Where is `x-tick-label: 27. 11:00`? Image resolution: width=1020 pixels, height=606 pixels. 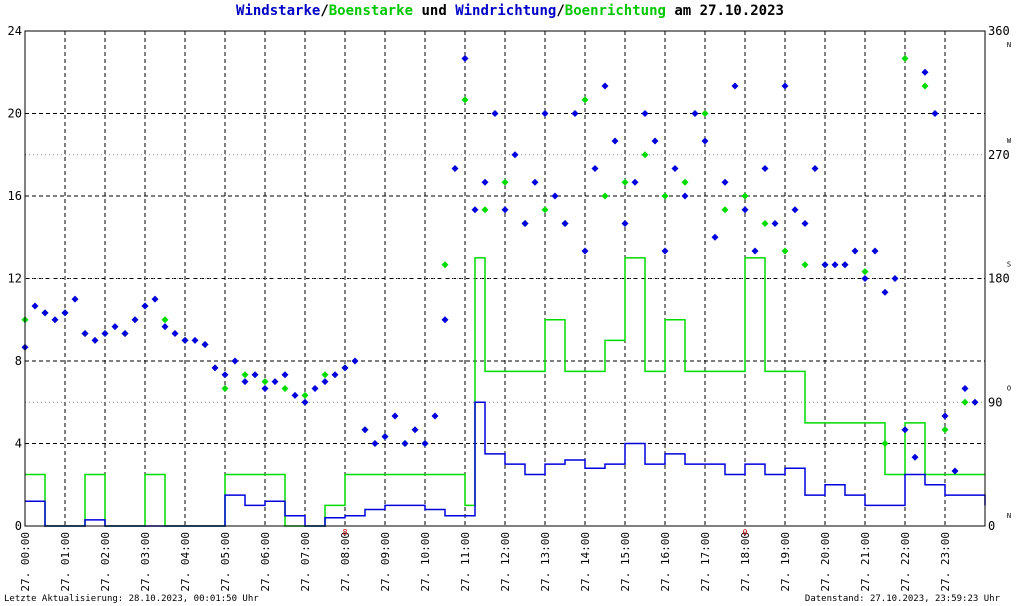 x-tick-label: 27. 11:00 is located at coordinates (465, 562).